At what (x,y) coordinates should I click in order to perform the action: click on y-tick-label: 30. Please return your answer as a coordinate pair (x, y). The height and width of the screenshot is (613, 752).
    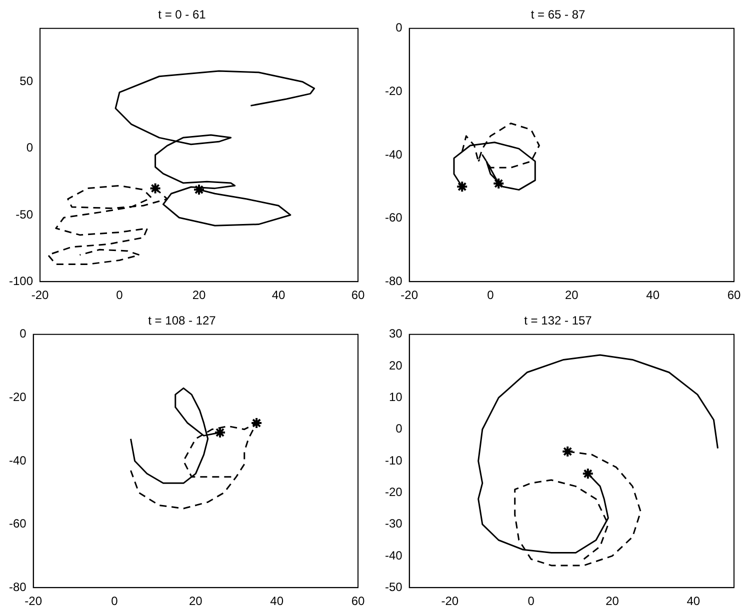
    Looking at the image, I should click on (395, 333).